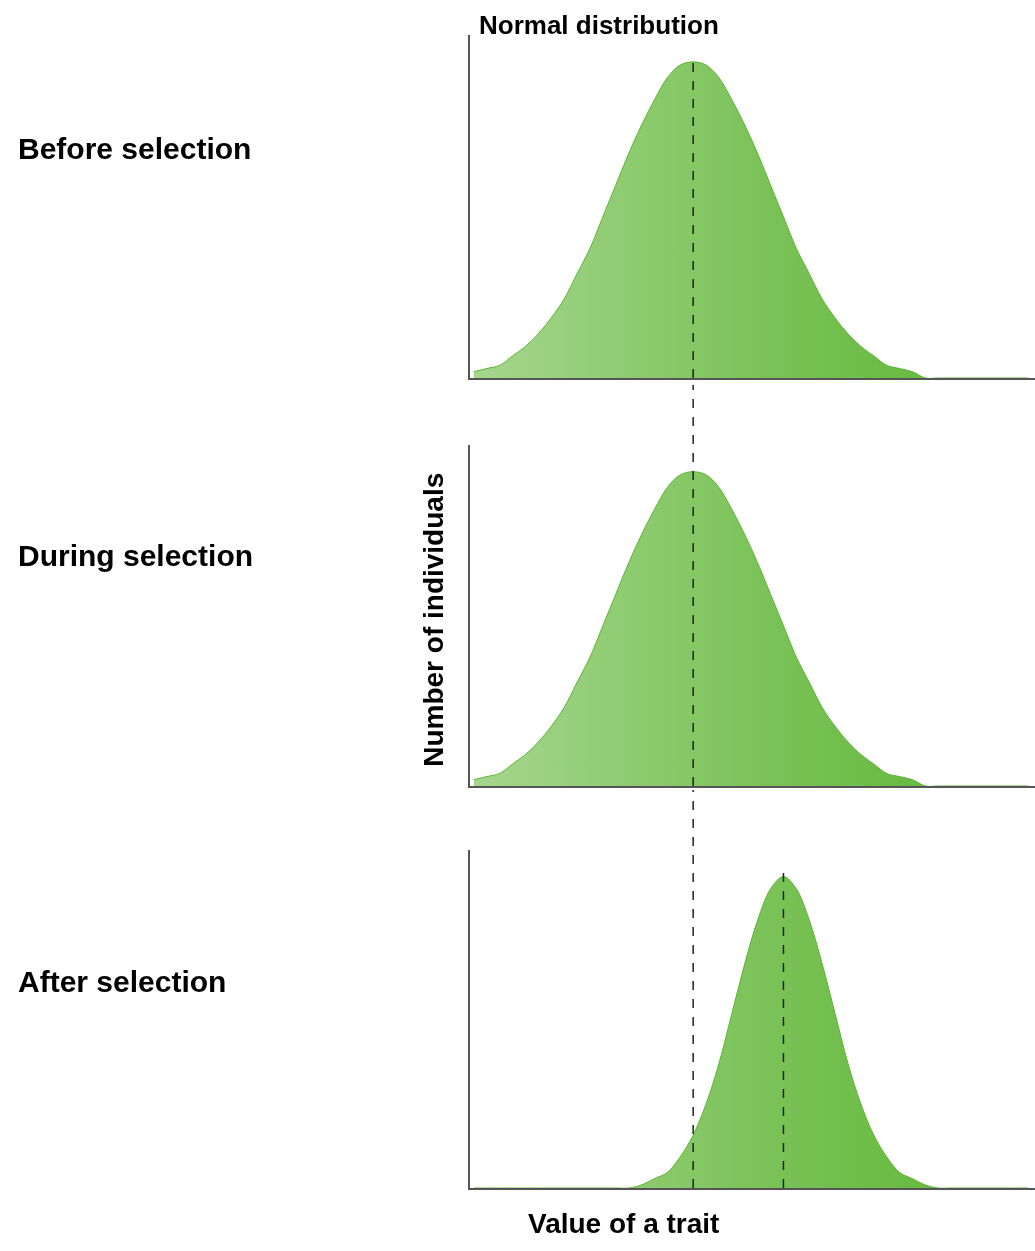 The height and width of the screenshot is (1251, 1035). I want to click on y-axis-title: Number of individuals, so click(433, 619).